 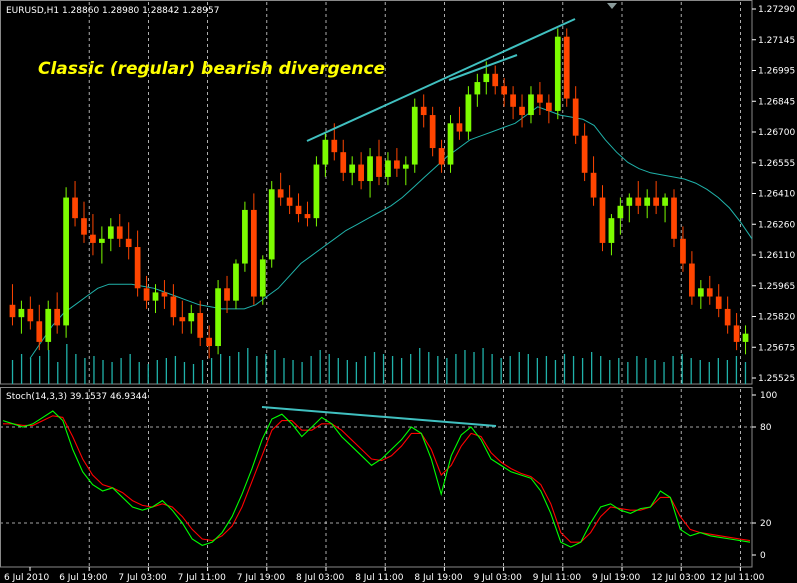 I want to click on price-label: 1.26845, so click(x=776, y=102).